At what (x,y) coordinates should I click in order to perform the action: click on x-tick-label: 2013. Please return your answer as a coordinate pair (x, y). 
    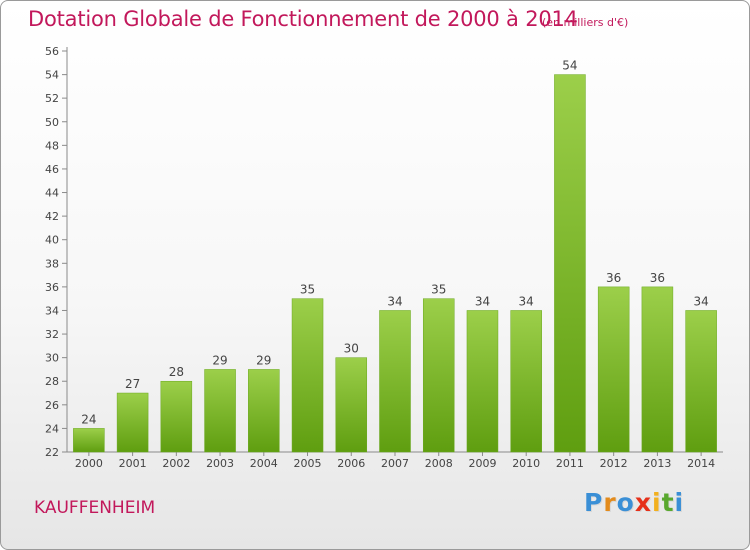
    Looking at the image, I should click on (657, 463).